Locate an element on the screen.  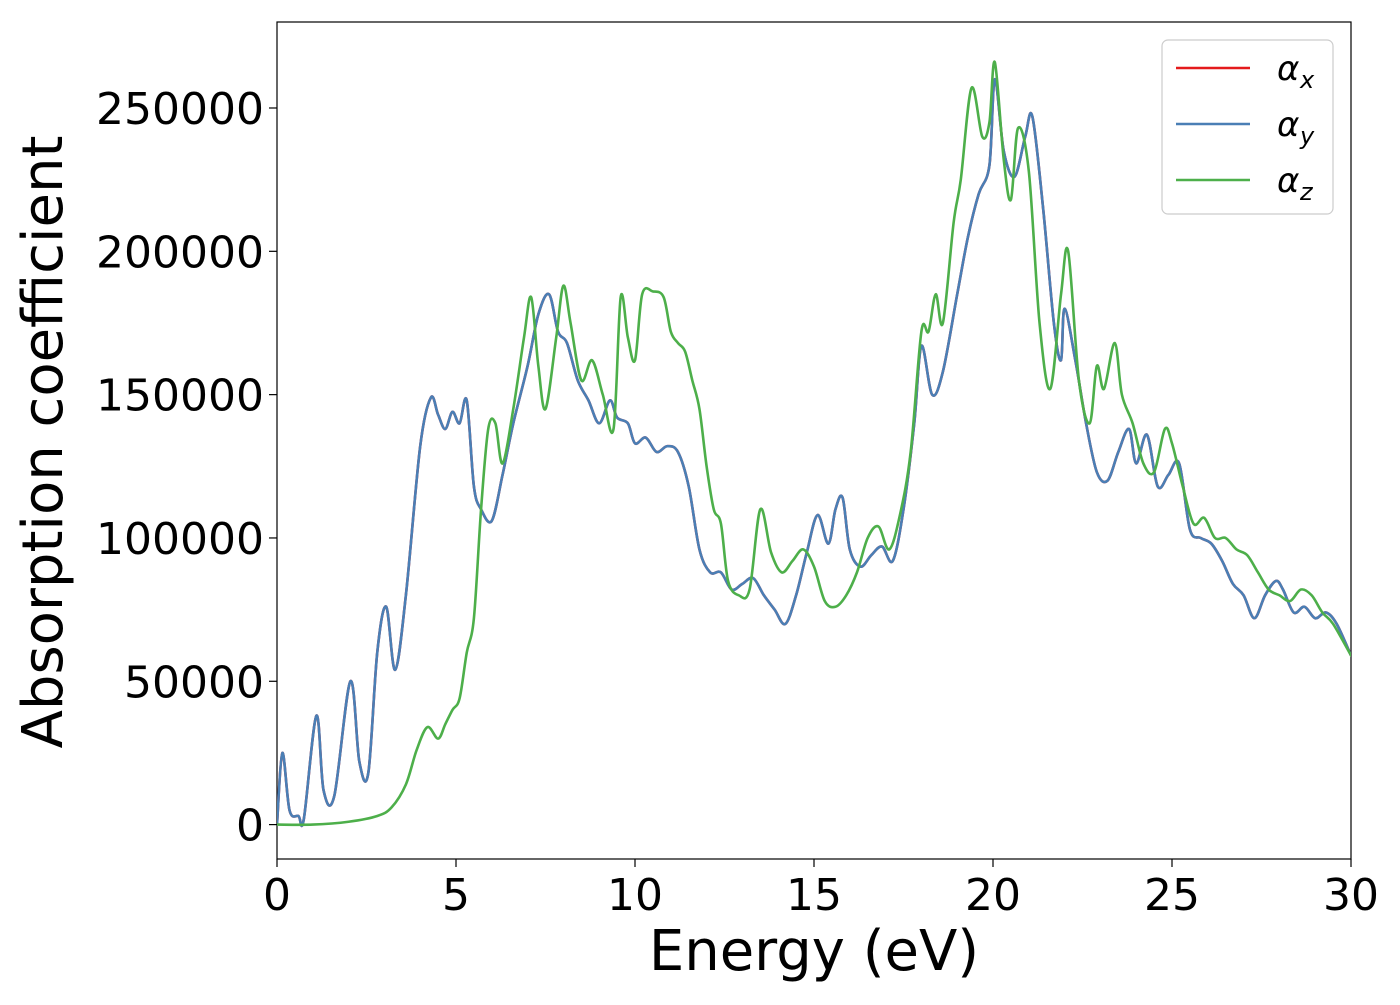
x-tick-label: 5 is located at coordinates (456, 895).